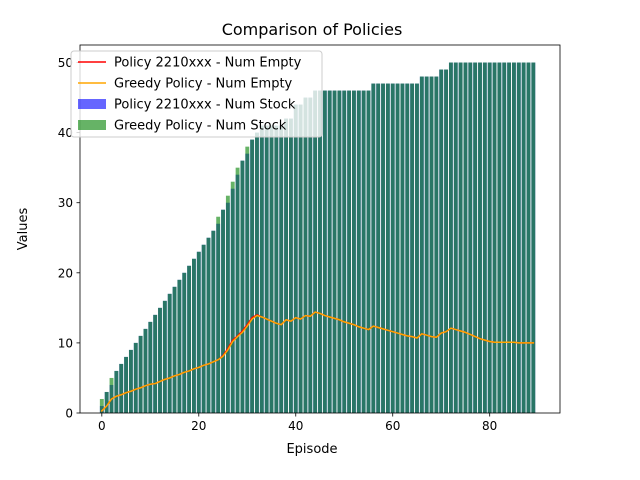 The height and width of the screenshot is (480, 640). What do you see at coordinates (65, 63) in the screenshot?
I see `y-tick-label: 50` at bounding box center [65, 63].